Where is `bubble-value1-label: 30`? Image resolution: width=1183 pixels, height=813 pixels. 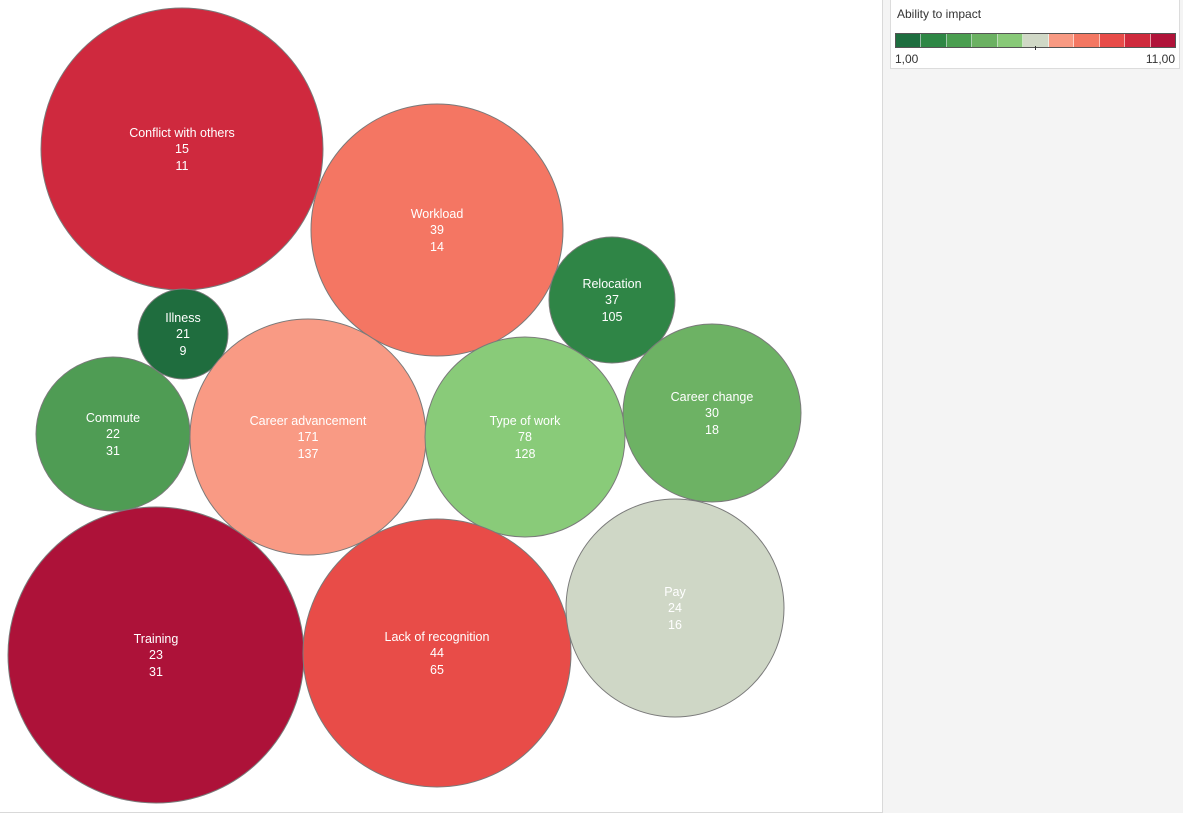
bubble-value1-label: 30 is located at coordinates (712, 413).